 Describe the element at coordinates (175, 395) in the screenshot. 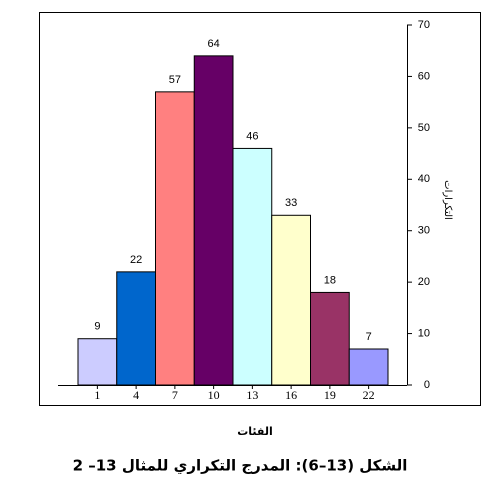

I see `x-tick-label: 7` at that location.